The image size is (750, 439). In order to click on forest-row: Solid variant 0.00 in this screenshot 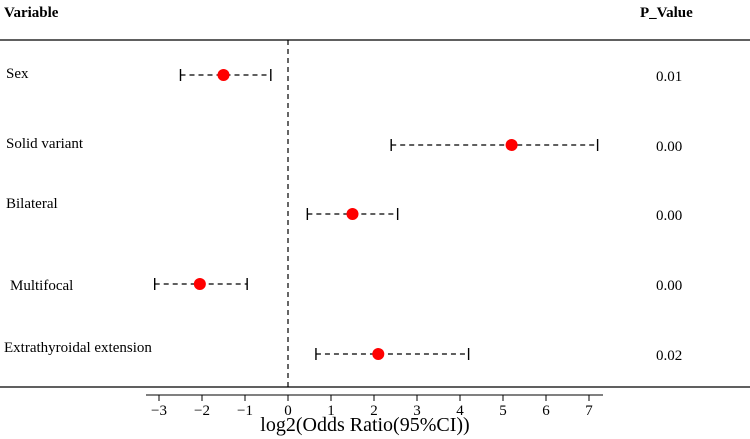, I will do `click(344, 145)`.